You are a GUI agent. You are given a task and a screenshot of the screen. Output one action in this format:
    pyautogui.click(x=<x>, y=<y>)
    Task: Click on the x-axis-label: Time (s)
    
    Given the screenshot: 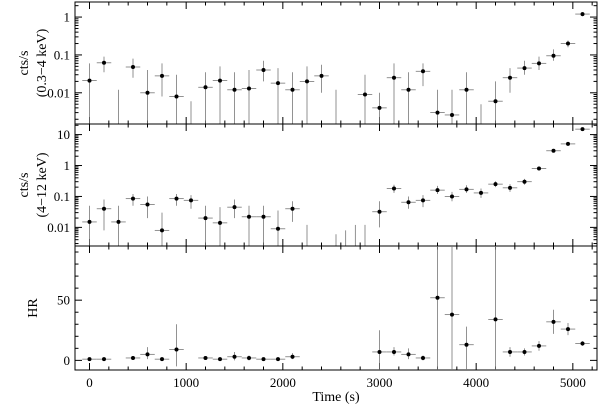 What is the action you would take?
    pyautogui.click(x=336, y=397)
    